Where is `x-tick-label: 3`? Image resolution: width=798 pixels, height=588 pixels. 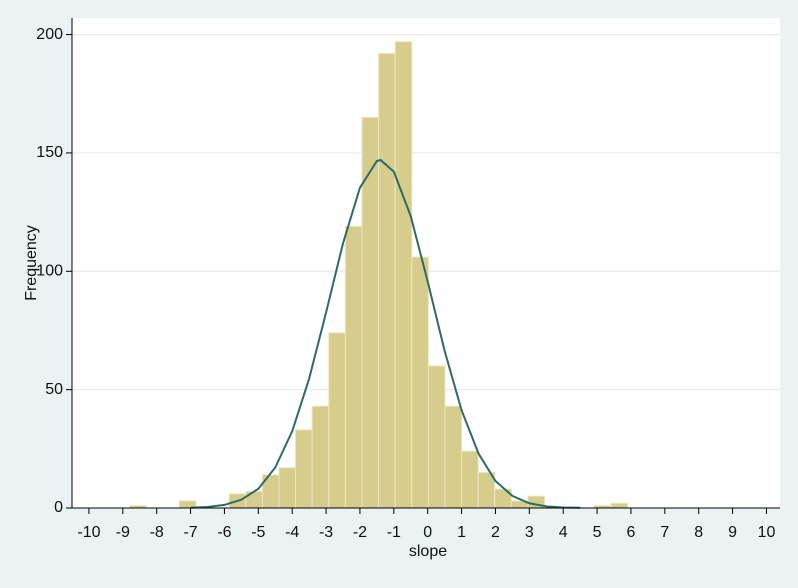
x-tick-label: 3 is located at coordinates (529, 532).